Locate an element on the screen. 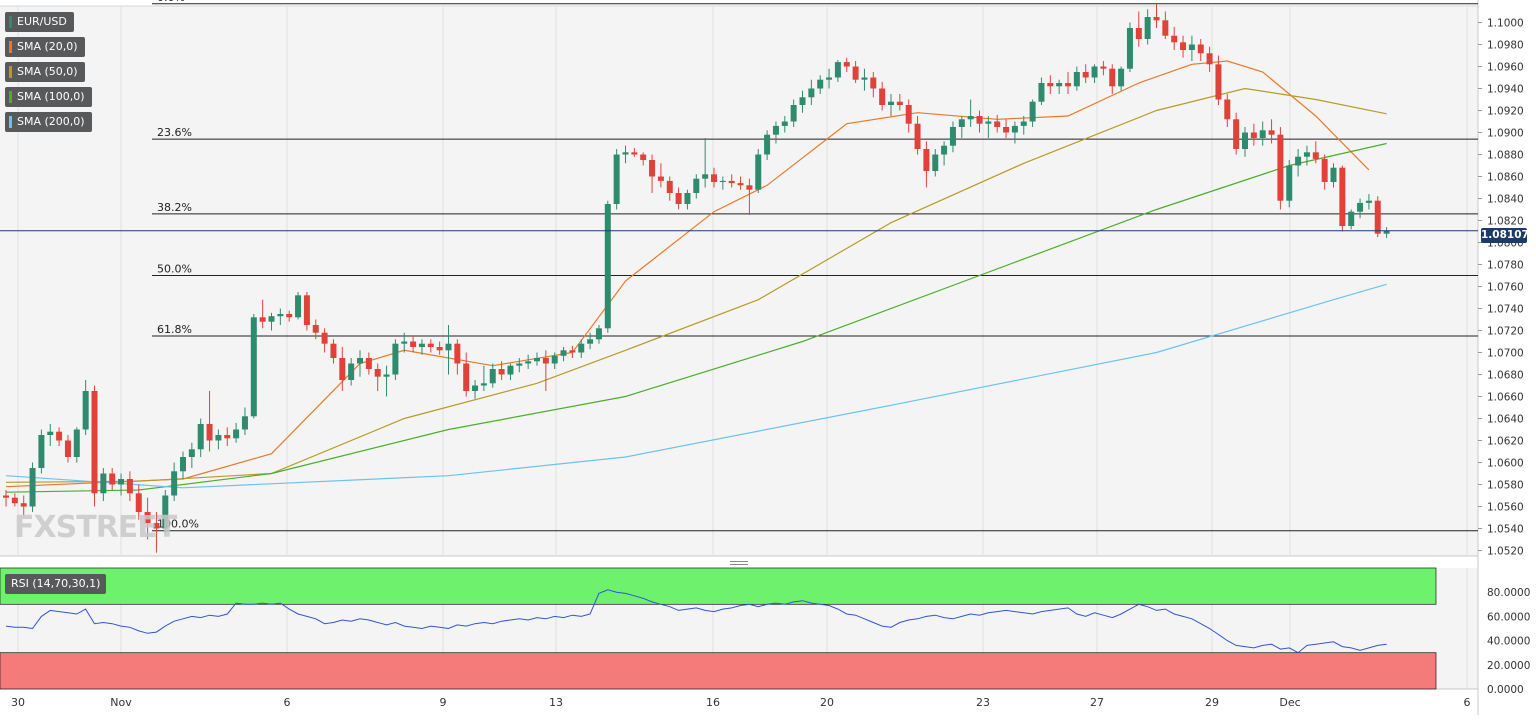  panel-splitter-handle is located at coordinates (739, 564).